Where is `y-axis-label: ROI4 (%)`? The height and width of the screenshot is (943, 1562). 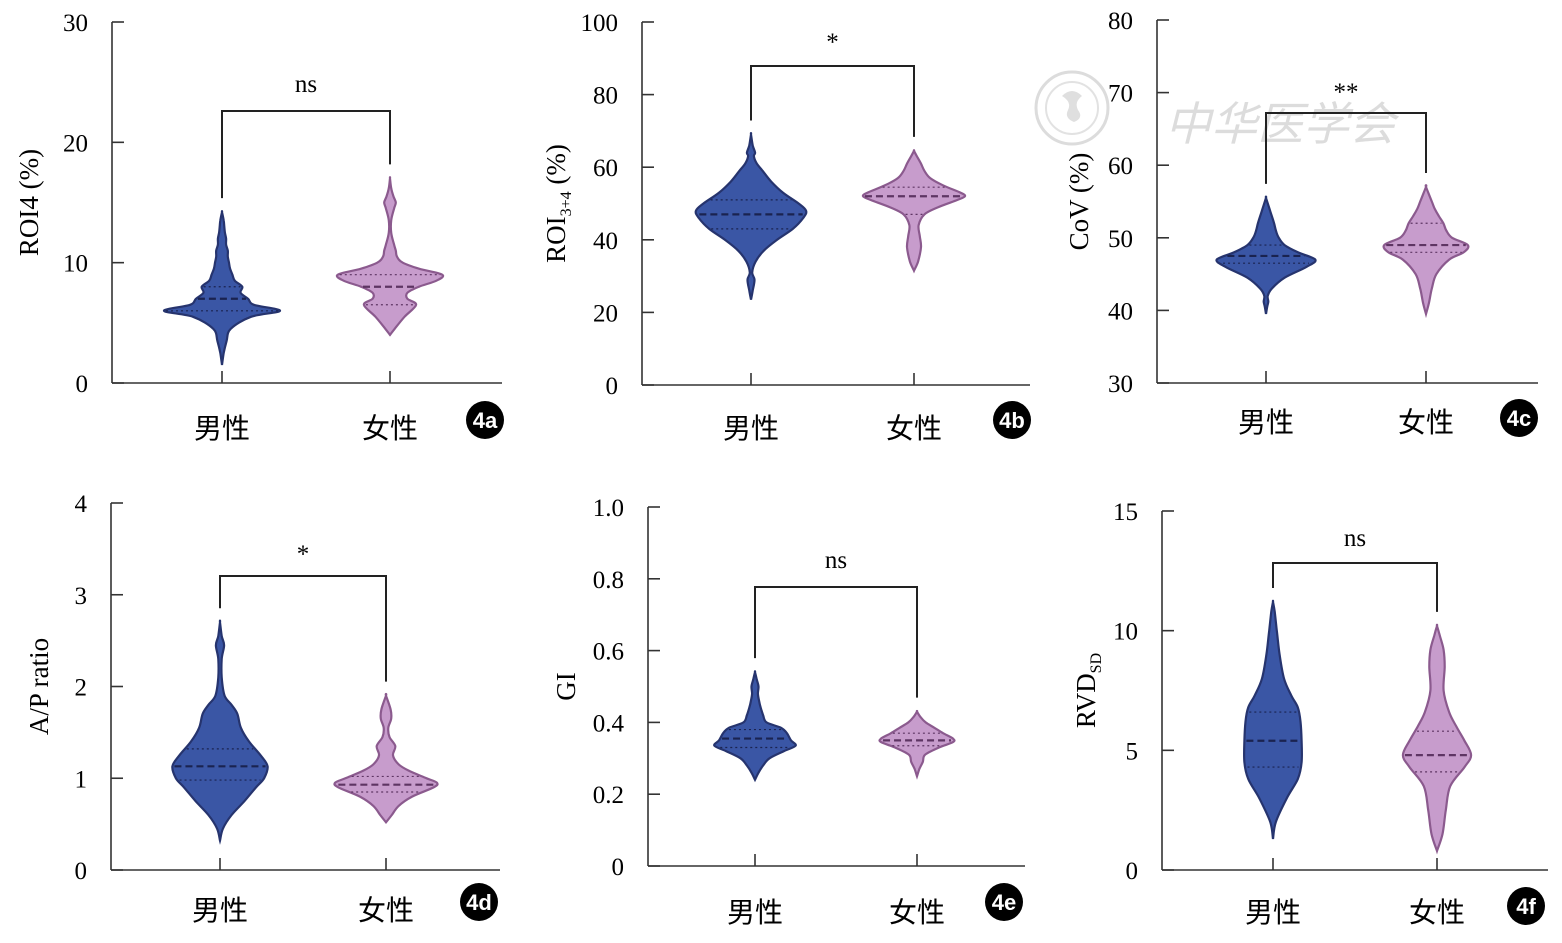 y-axis-label: ROI4 (%) is located at coordinates (29, 202).